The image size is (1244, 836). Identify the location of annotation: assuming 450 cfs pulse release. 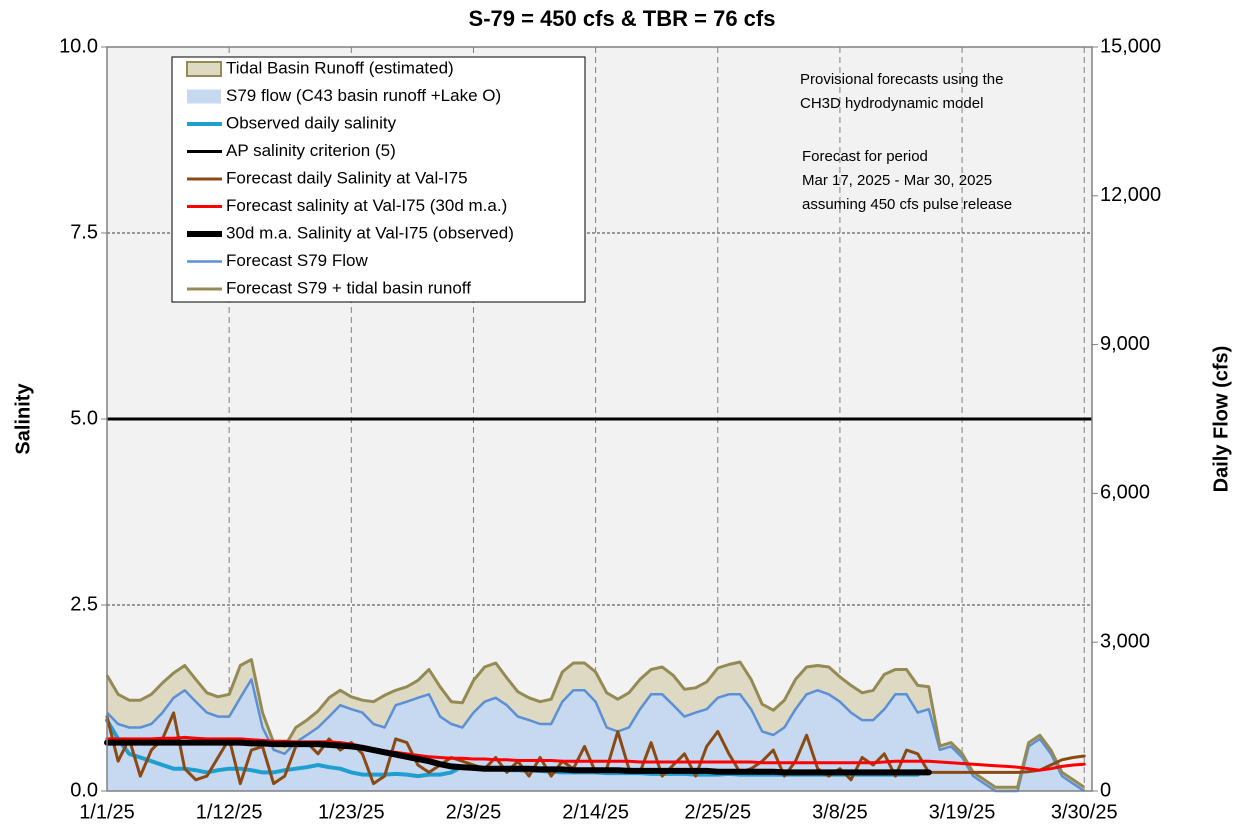
(907, 204).